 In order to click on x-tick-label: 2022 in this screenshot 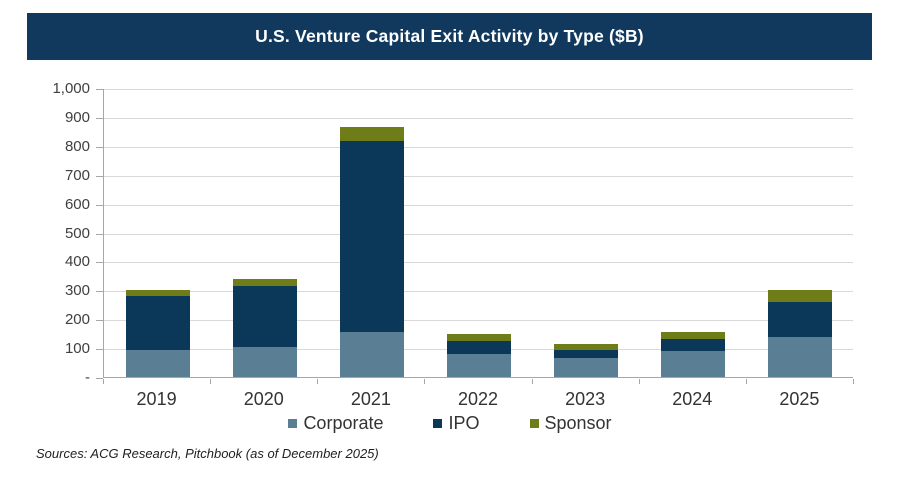, I will do `click(478, 399)`.